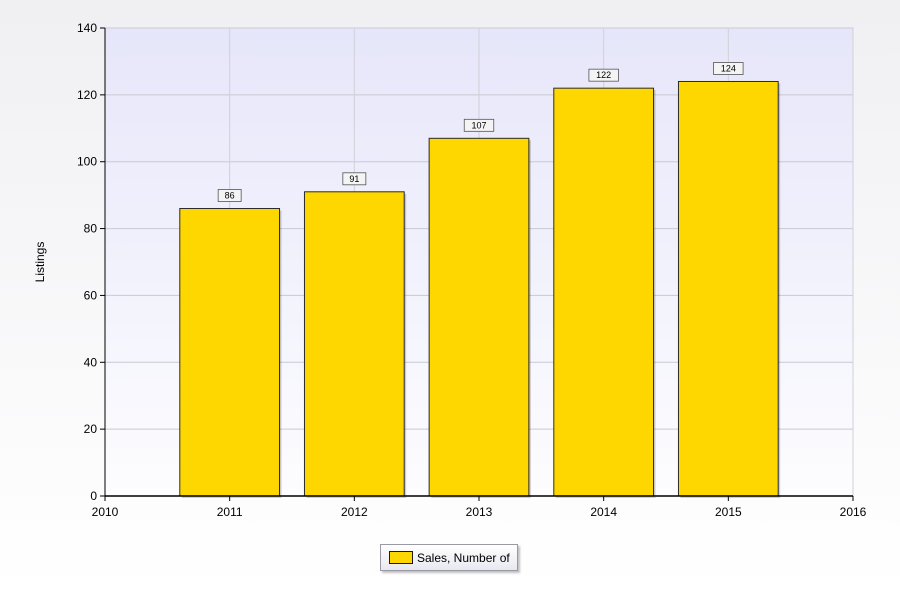 The height and width of the screenshot is (590, 900). I want to click on y-tick-label: 20, so click(91, 429).